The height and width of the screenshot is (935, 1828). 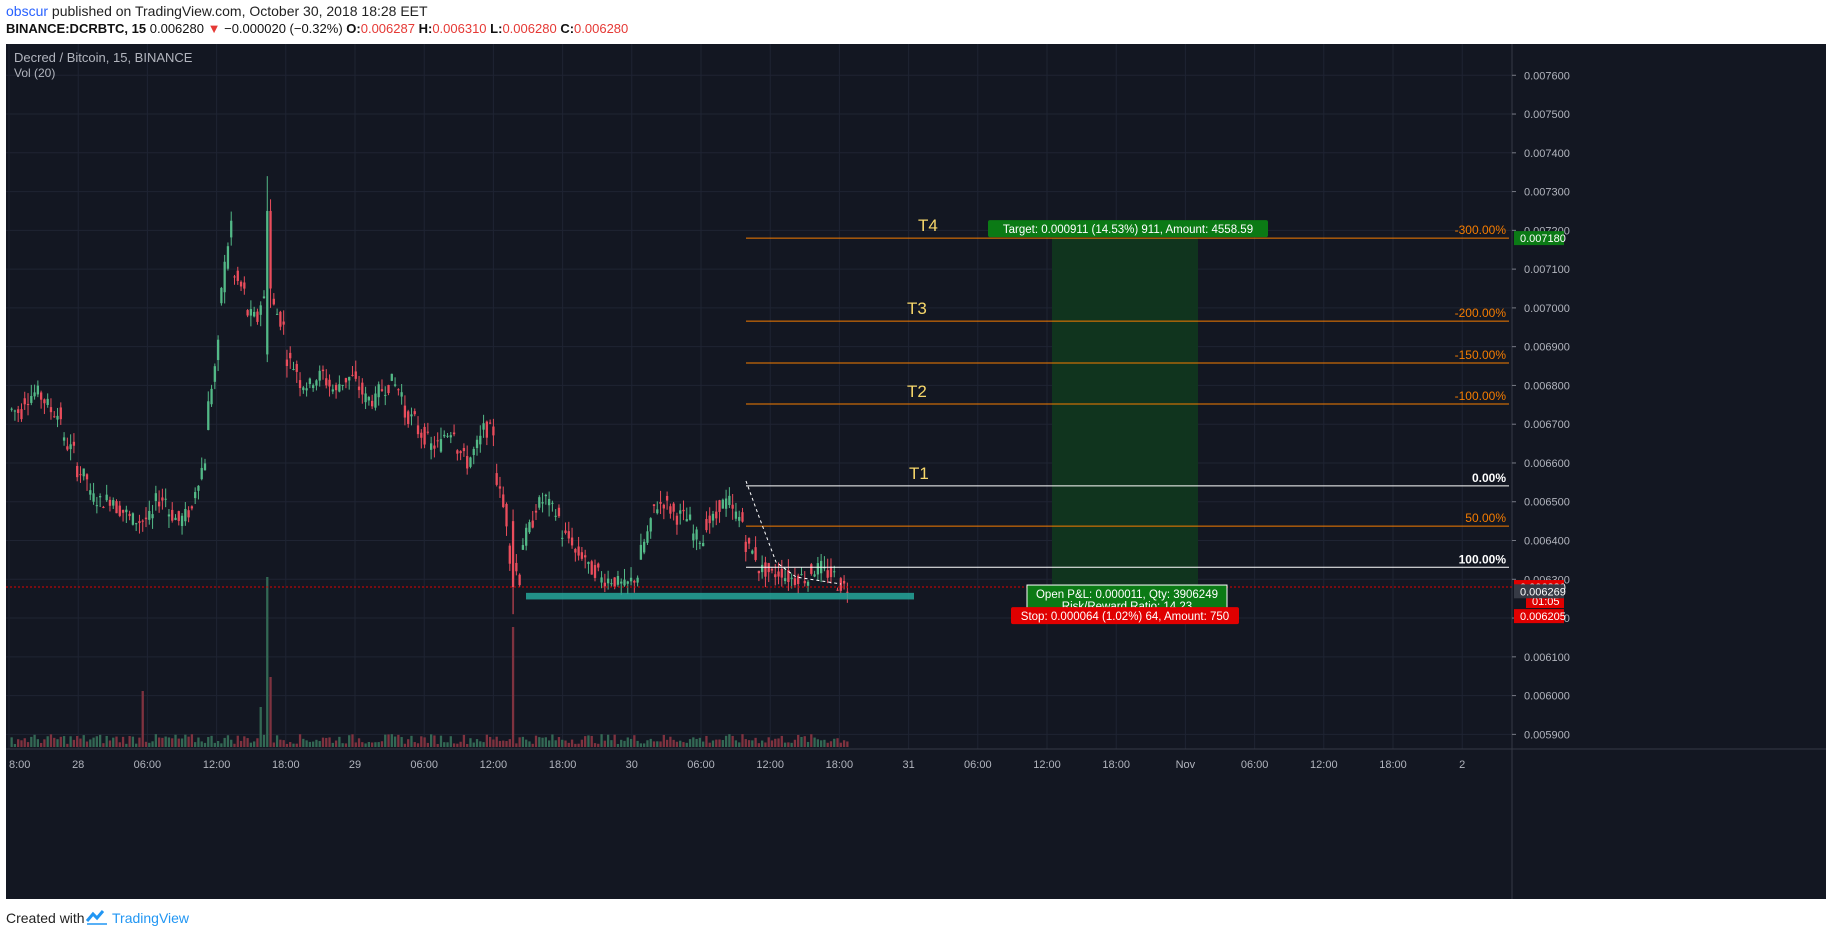 I want to click on created-with-label: Created with, so click(x=45, y=918).